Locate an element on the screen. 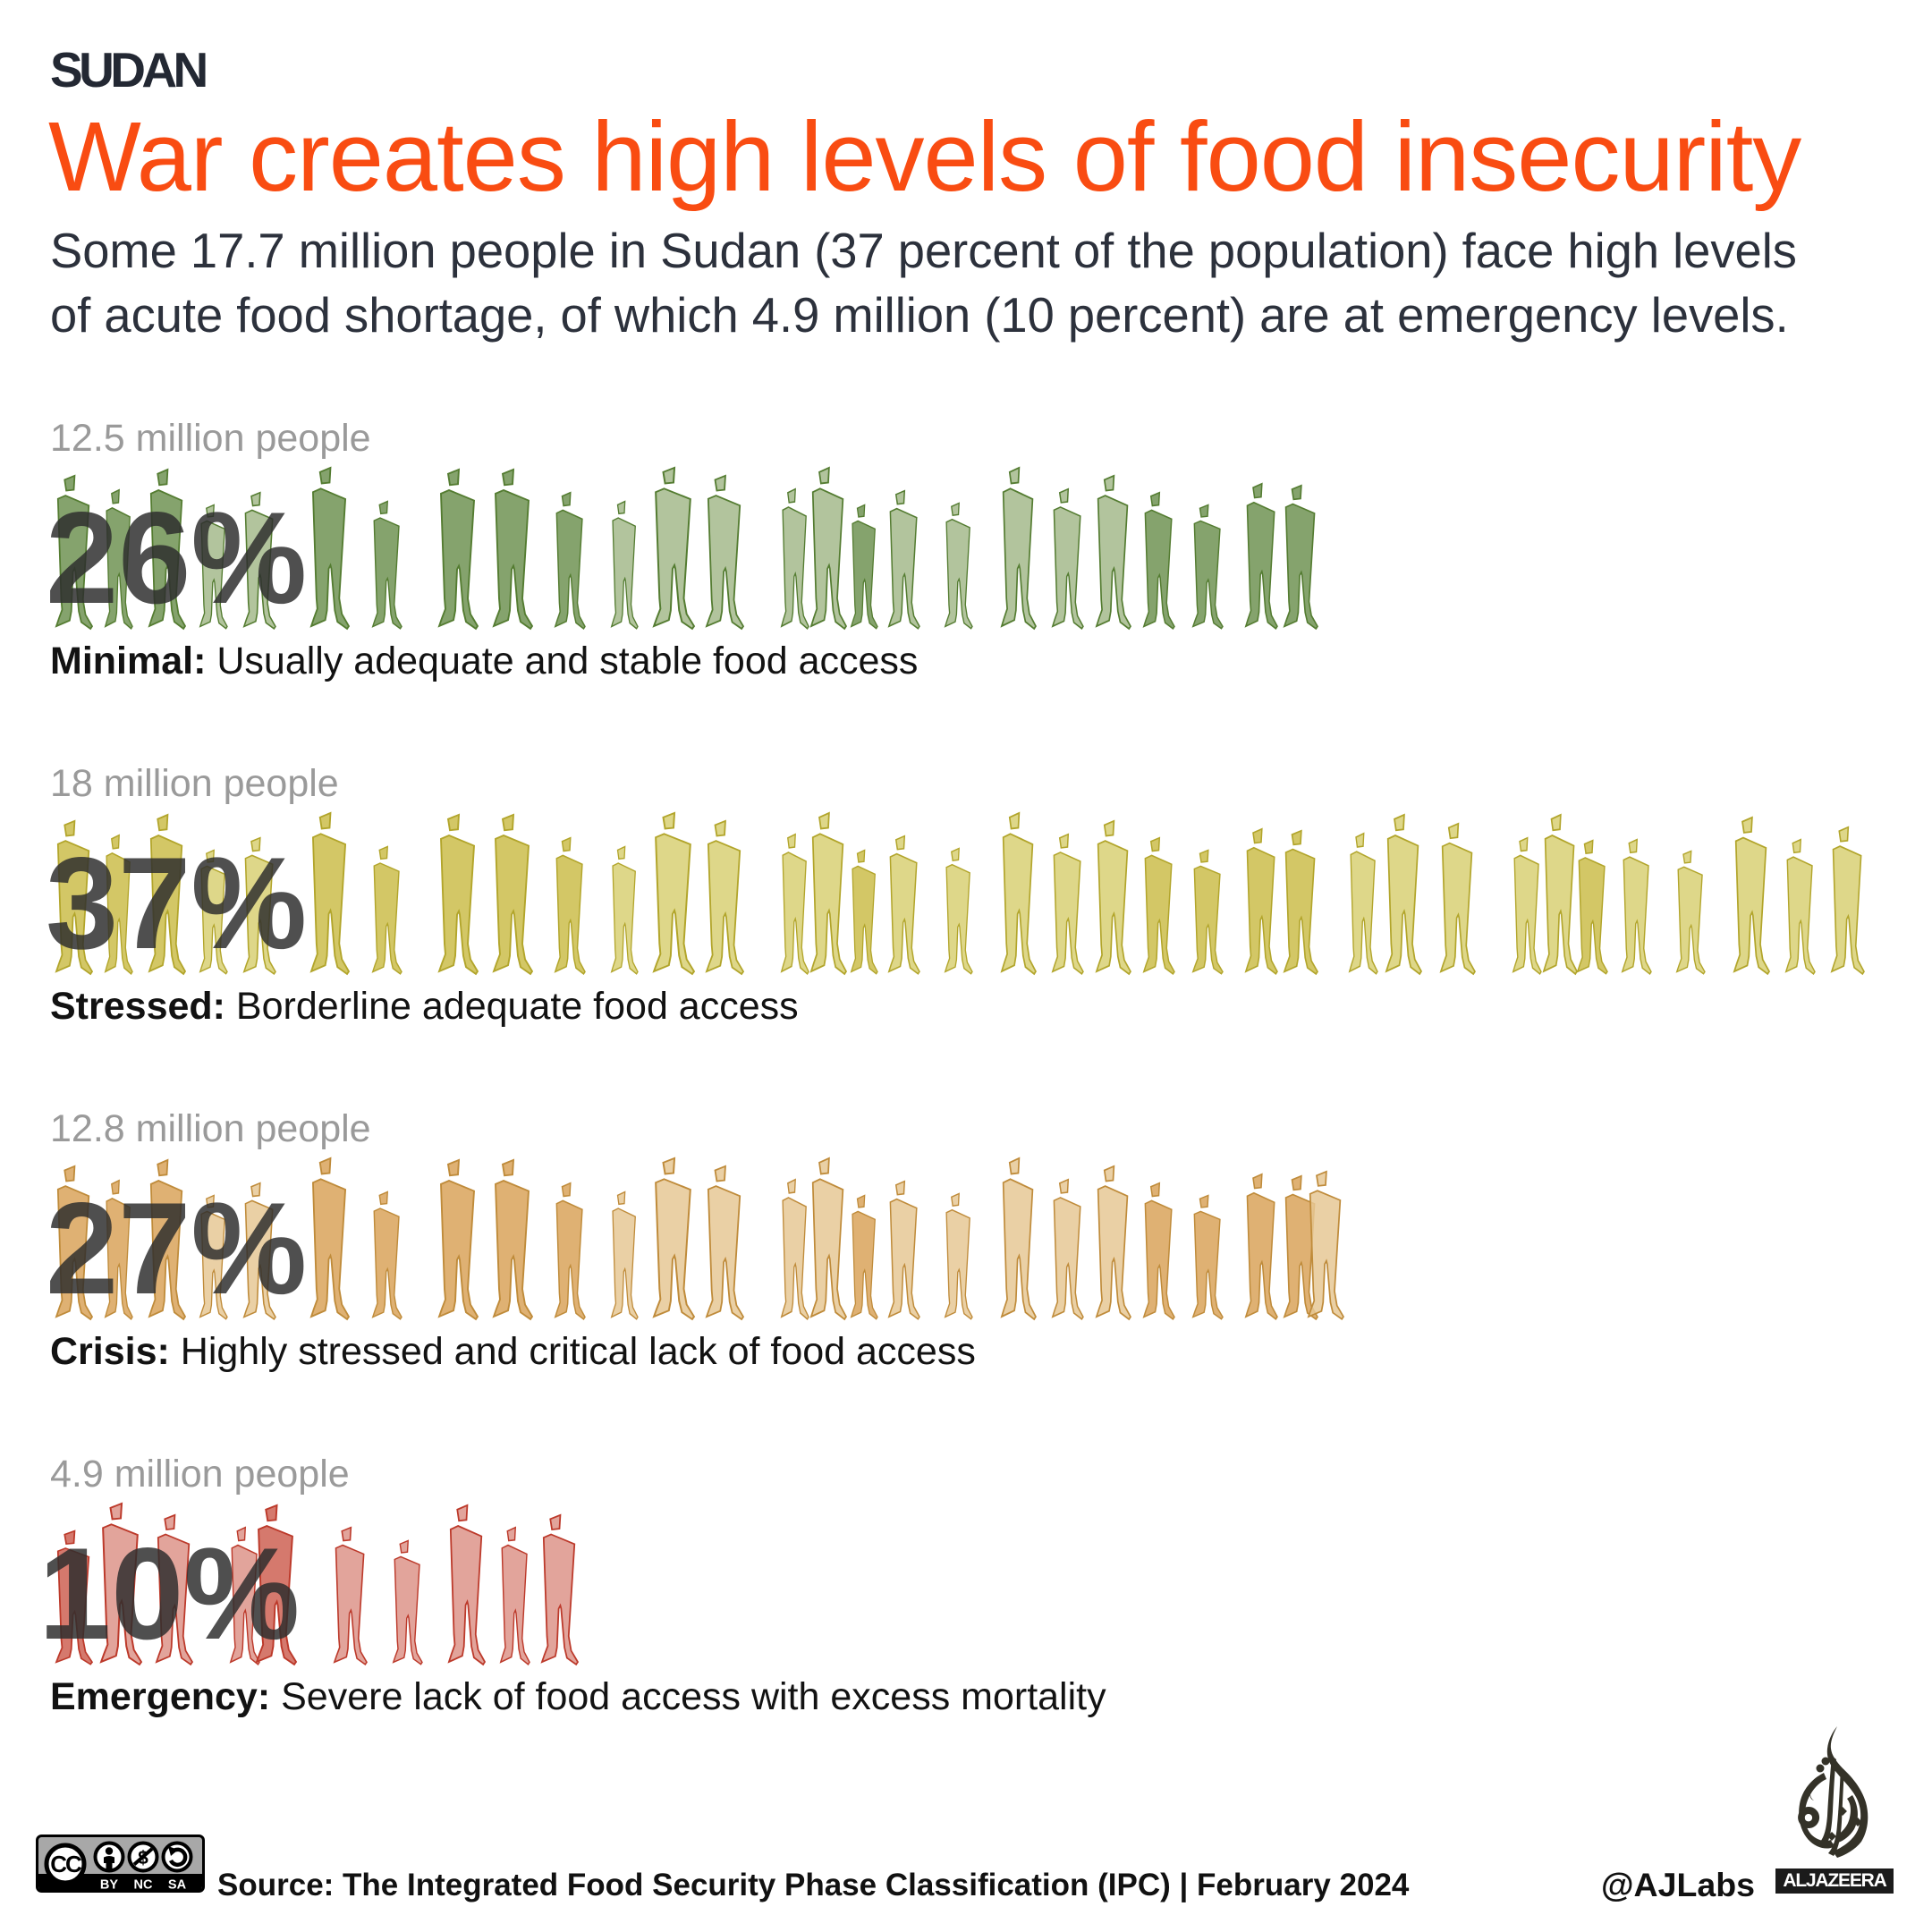 This screenshot has width=1932, height=1932. svg-text: NC is located at coordinates (143, 1885).